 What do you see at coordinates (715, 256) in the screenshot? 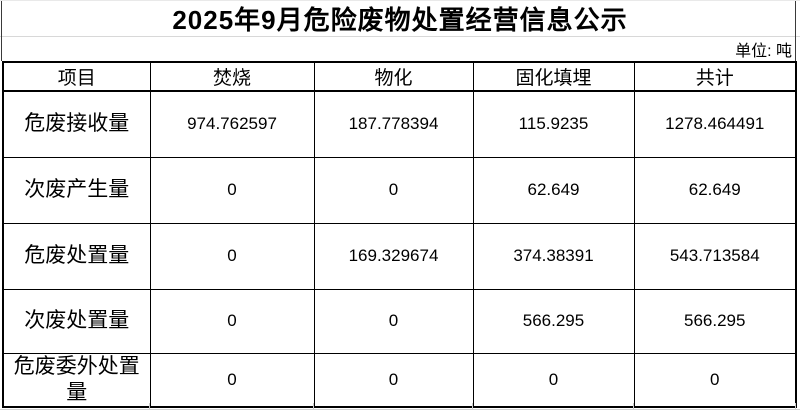
I see `value-cell: 543.713584` at bounding box center [715, 256].